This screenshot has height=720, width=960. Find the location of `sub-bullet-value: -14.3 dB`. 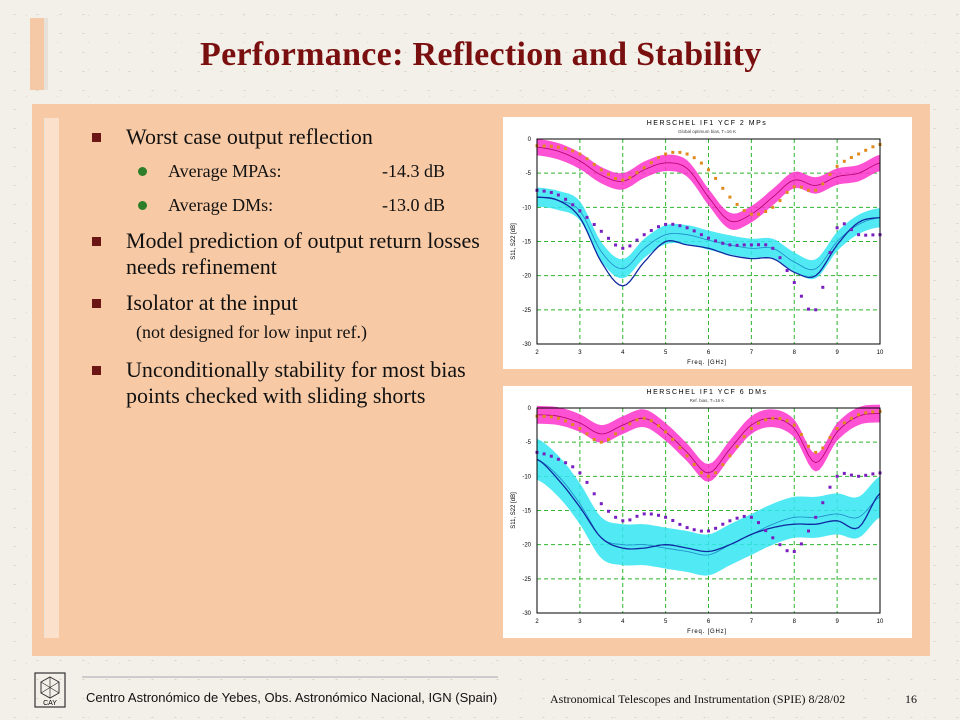

sub-bullet-value: -14.3 dB is located at coordinates (413, 171).